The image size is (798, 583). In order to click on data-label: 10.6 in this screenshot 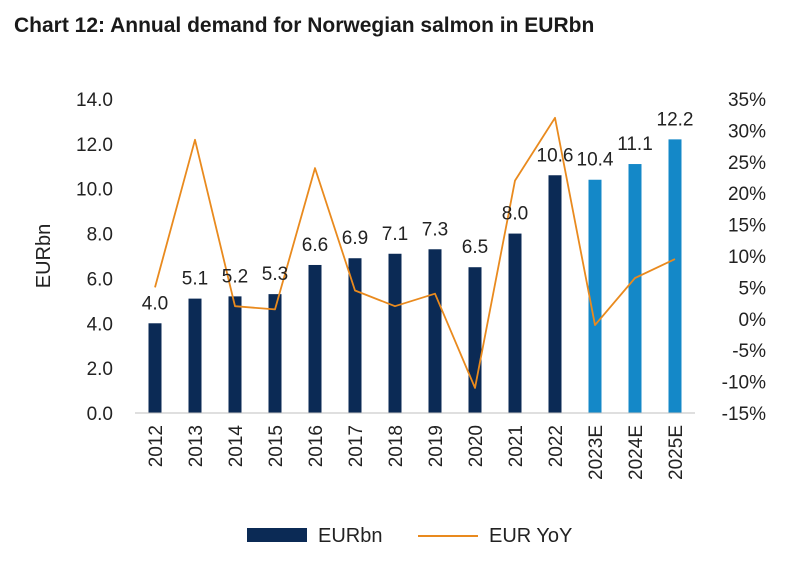, I will do `click(555, 155)`.